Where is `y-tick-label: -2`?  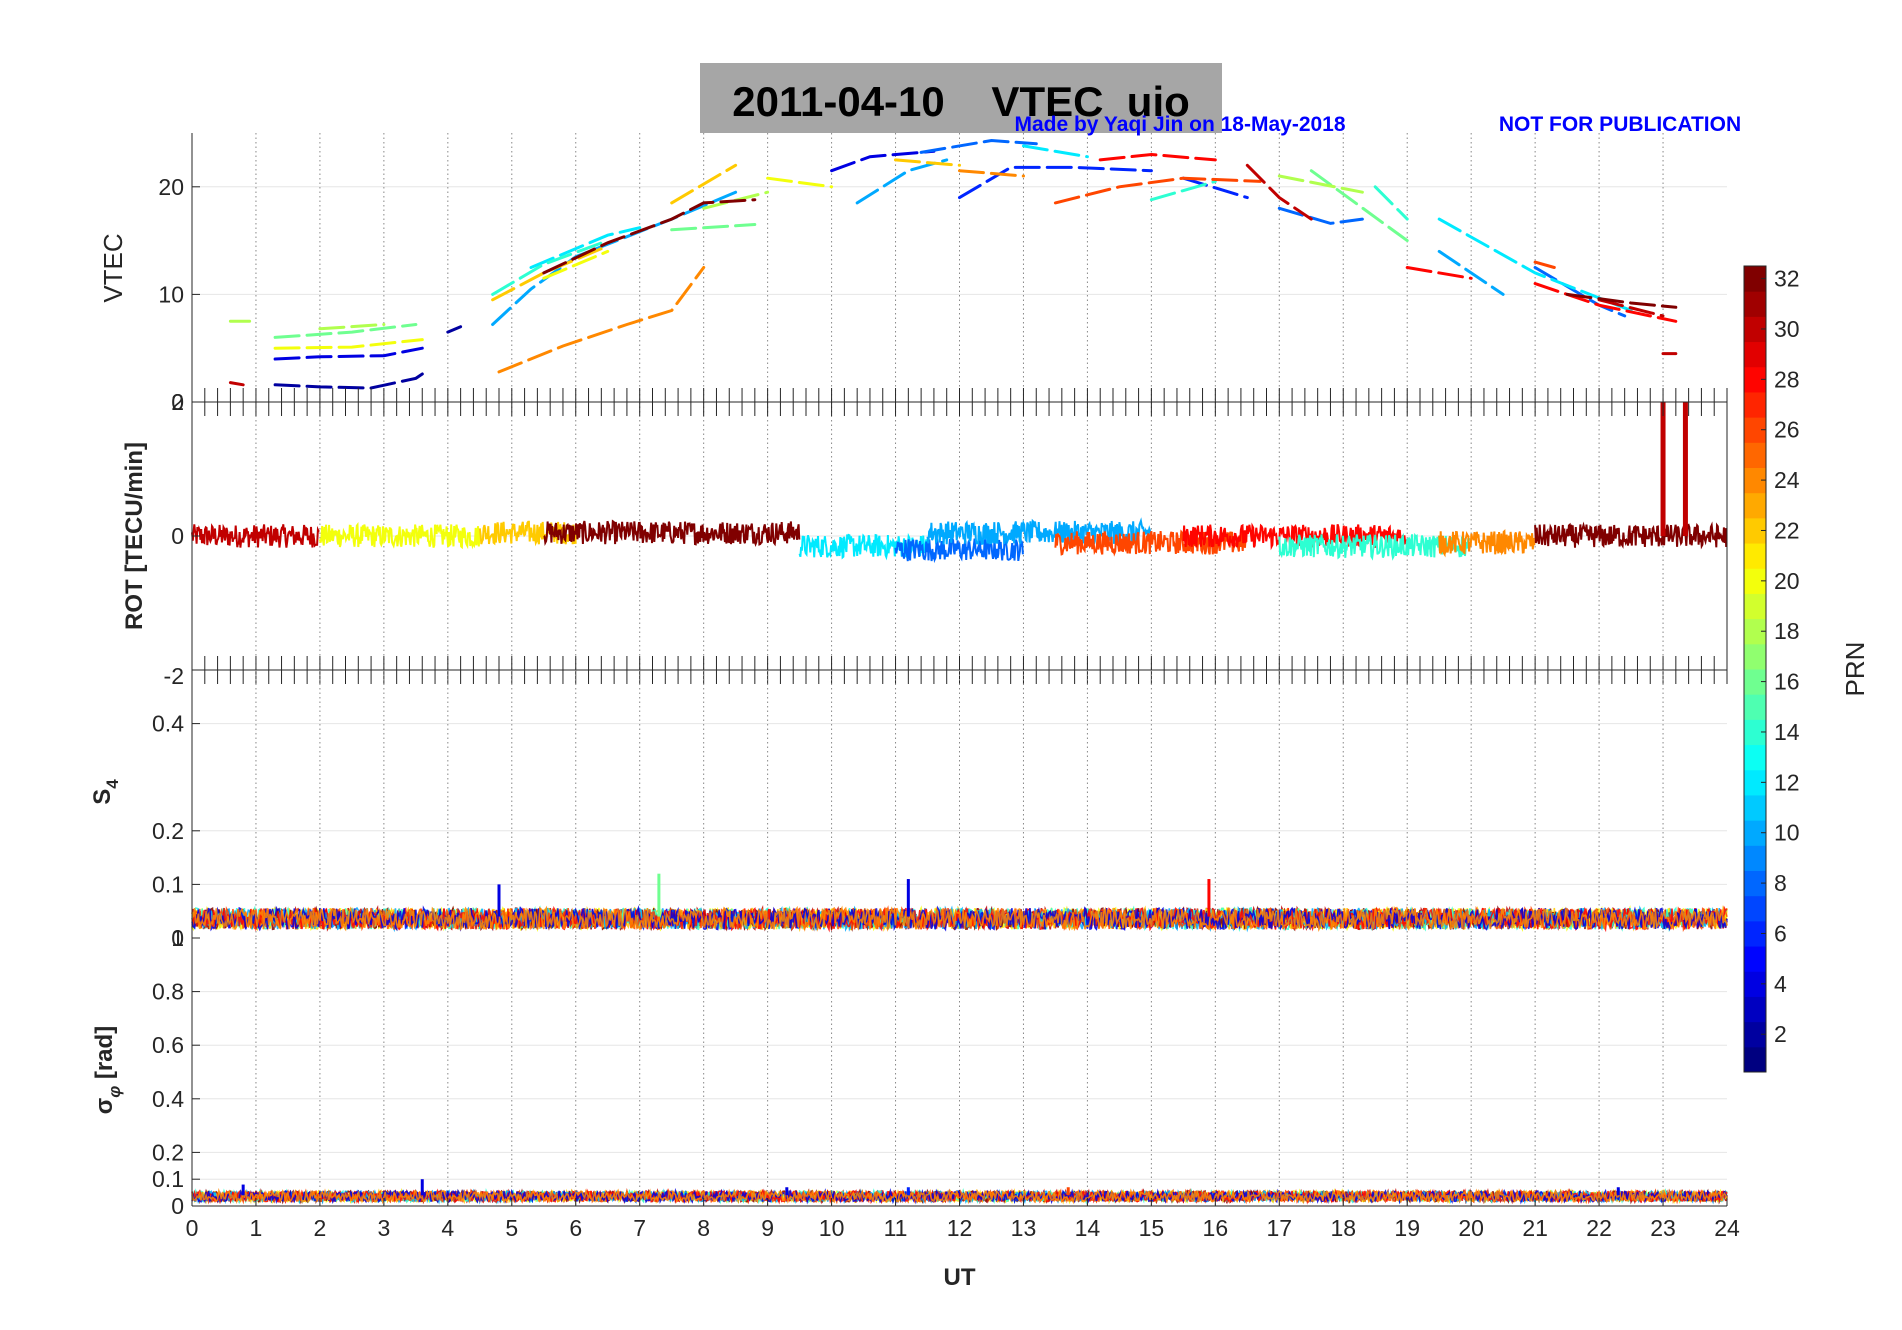 y-tick-label: -2 is located at coordinates (174, 676).